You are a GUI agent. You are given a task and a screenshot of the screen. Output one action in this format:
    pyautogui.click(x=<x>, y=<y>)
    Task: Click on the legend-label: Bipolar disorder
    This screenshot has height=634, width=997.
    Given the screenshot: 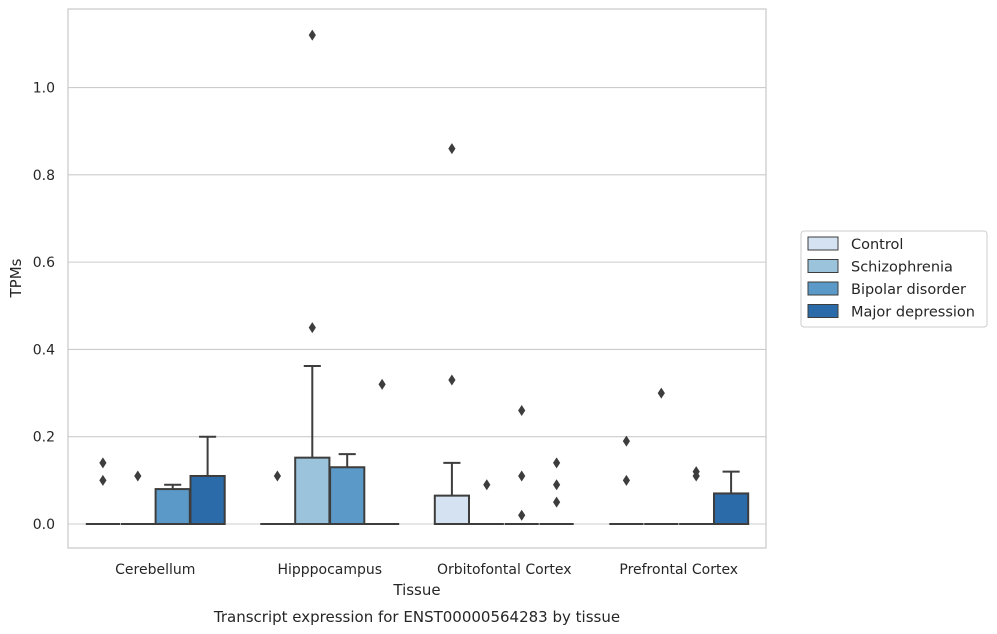 What is the action you would take?
    pyautogui.click(x=908, y=290)
    